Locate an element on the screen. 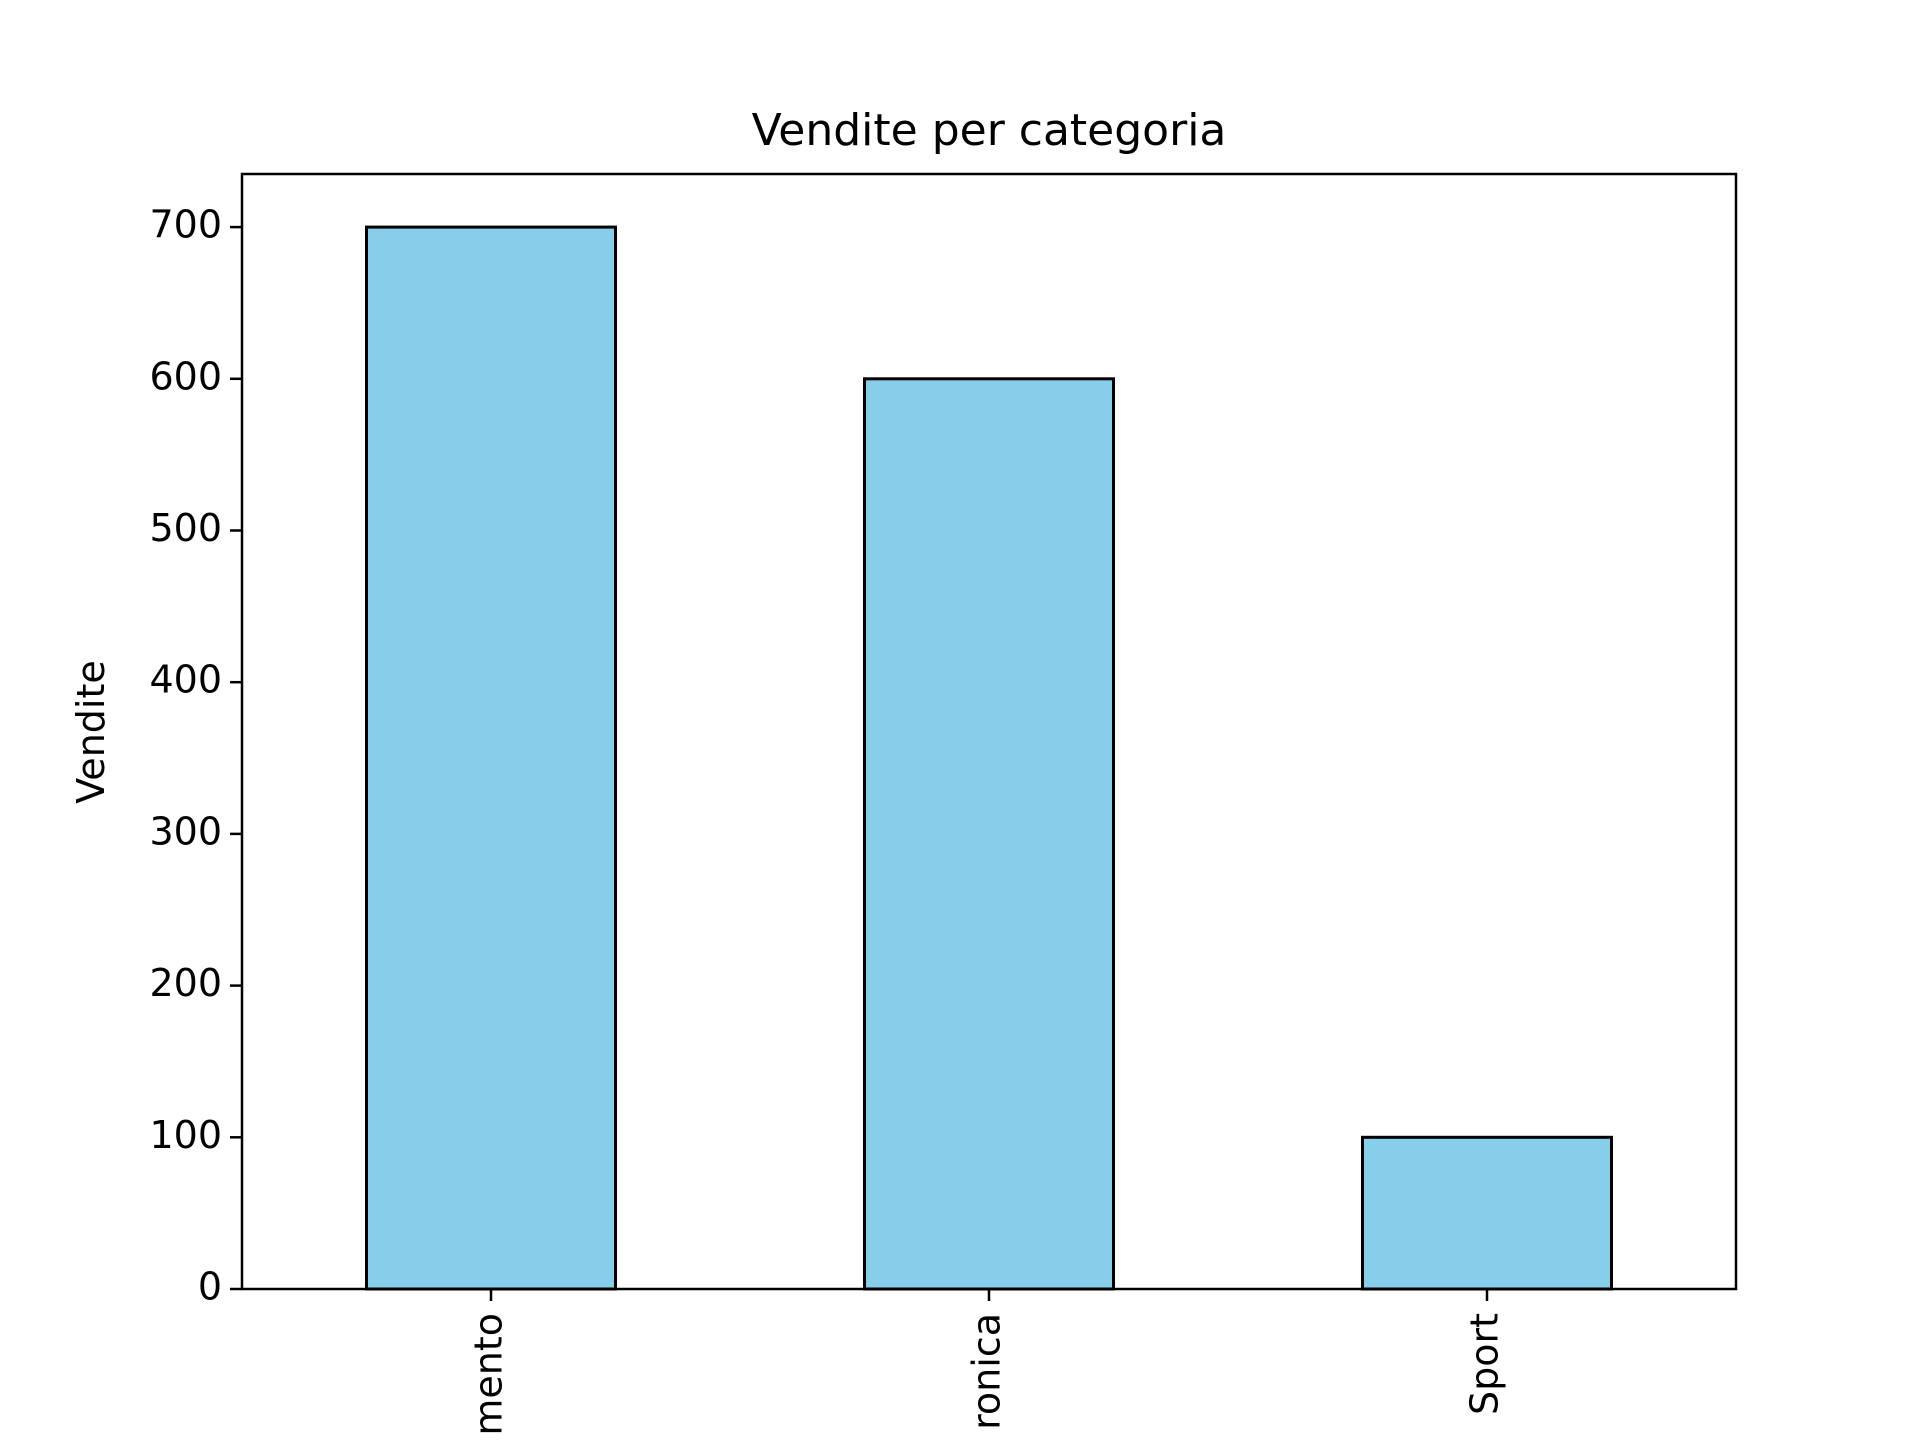 The width and height of the screenshot is (1920, 1440). x-tick-label: ronica is located at coordinates (987, 1371).